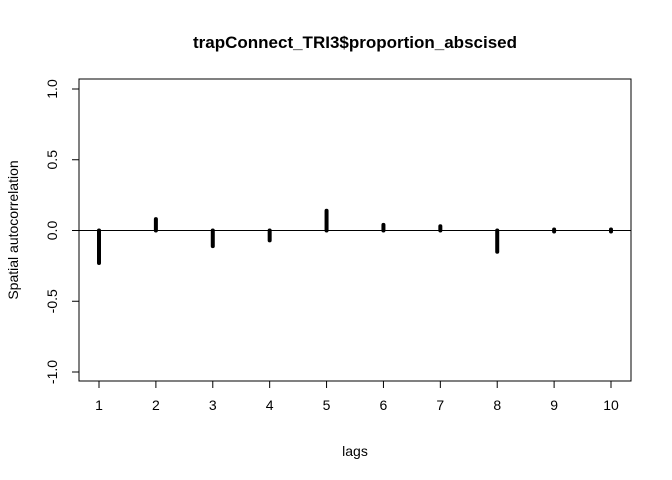 The width and height of the screenshot is (672, 480). I want to click on x-axis: 1 2 3 4 5 6 7 8 9 10, so click(357, 396).